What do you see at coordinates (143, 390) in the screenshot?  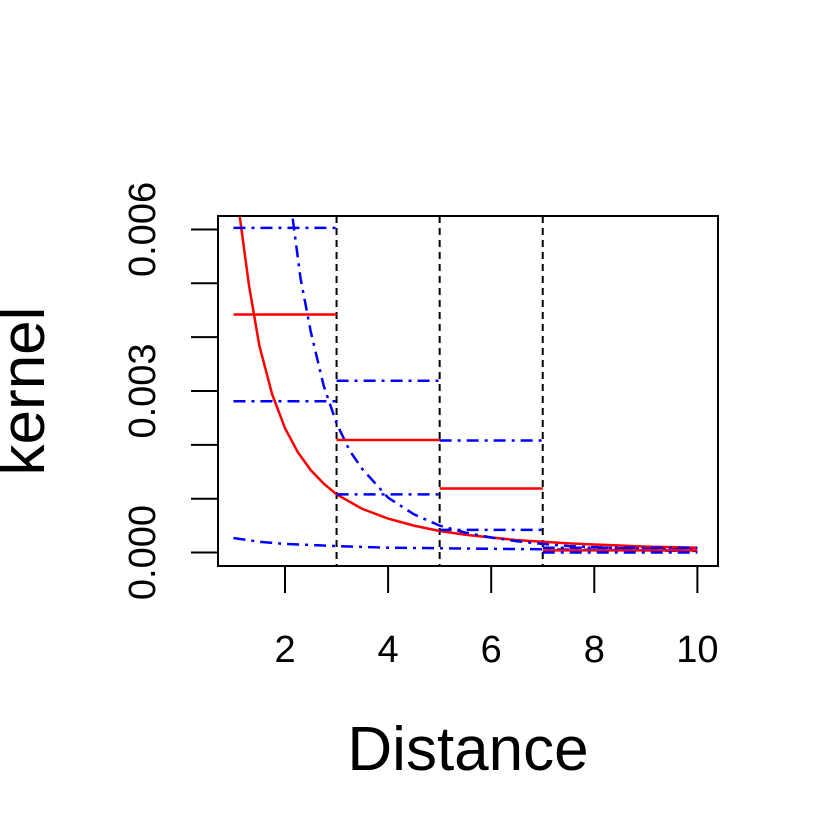 I see `y-tick-label: 0.003` at bounding box center [143, 390].